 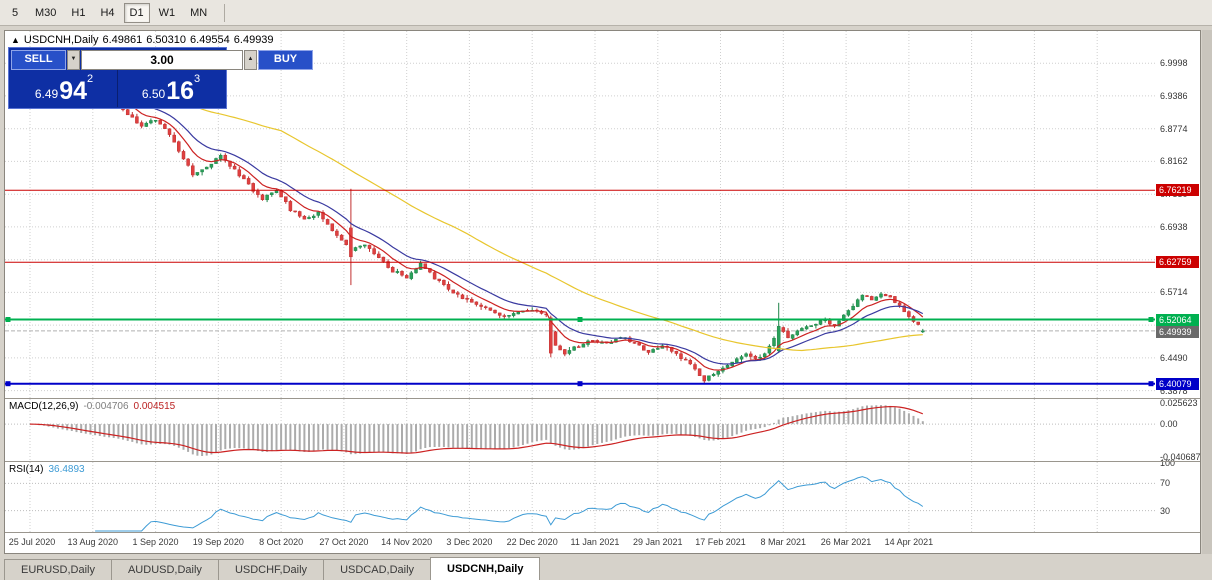 I want to click on caption-high: 6.50310, so click(x=166, y=40).